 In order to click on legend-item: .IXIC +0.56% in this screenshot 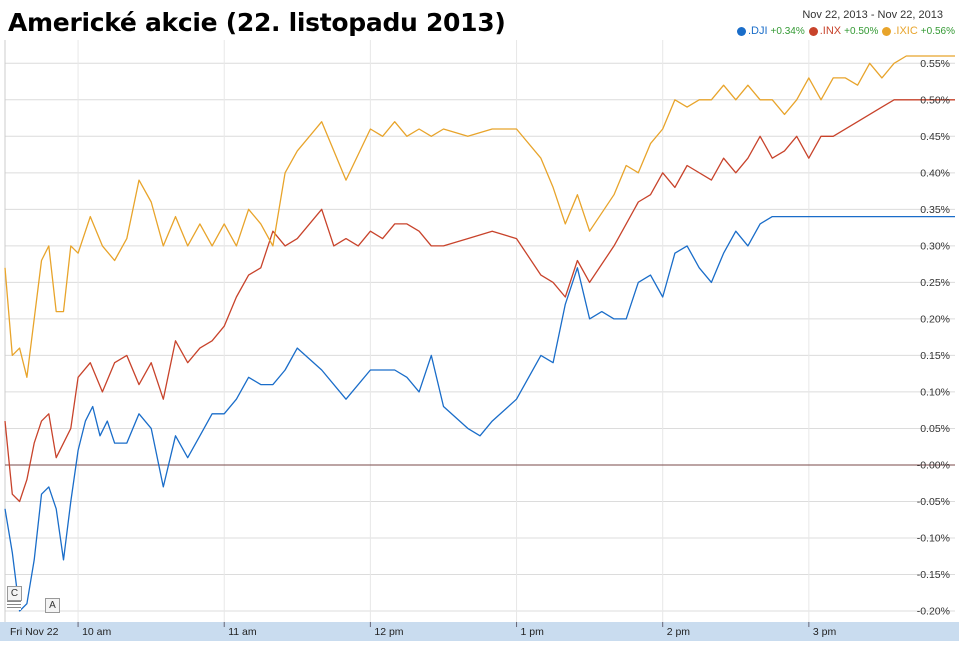, I will do `click(918, 31)`.